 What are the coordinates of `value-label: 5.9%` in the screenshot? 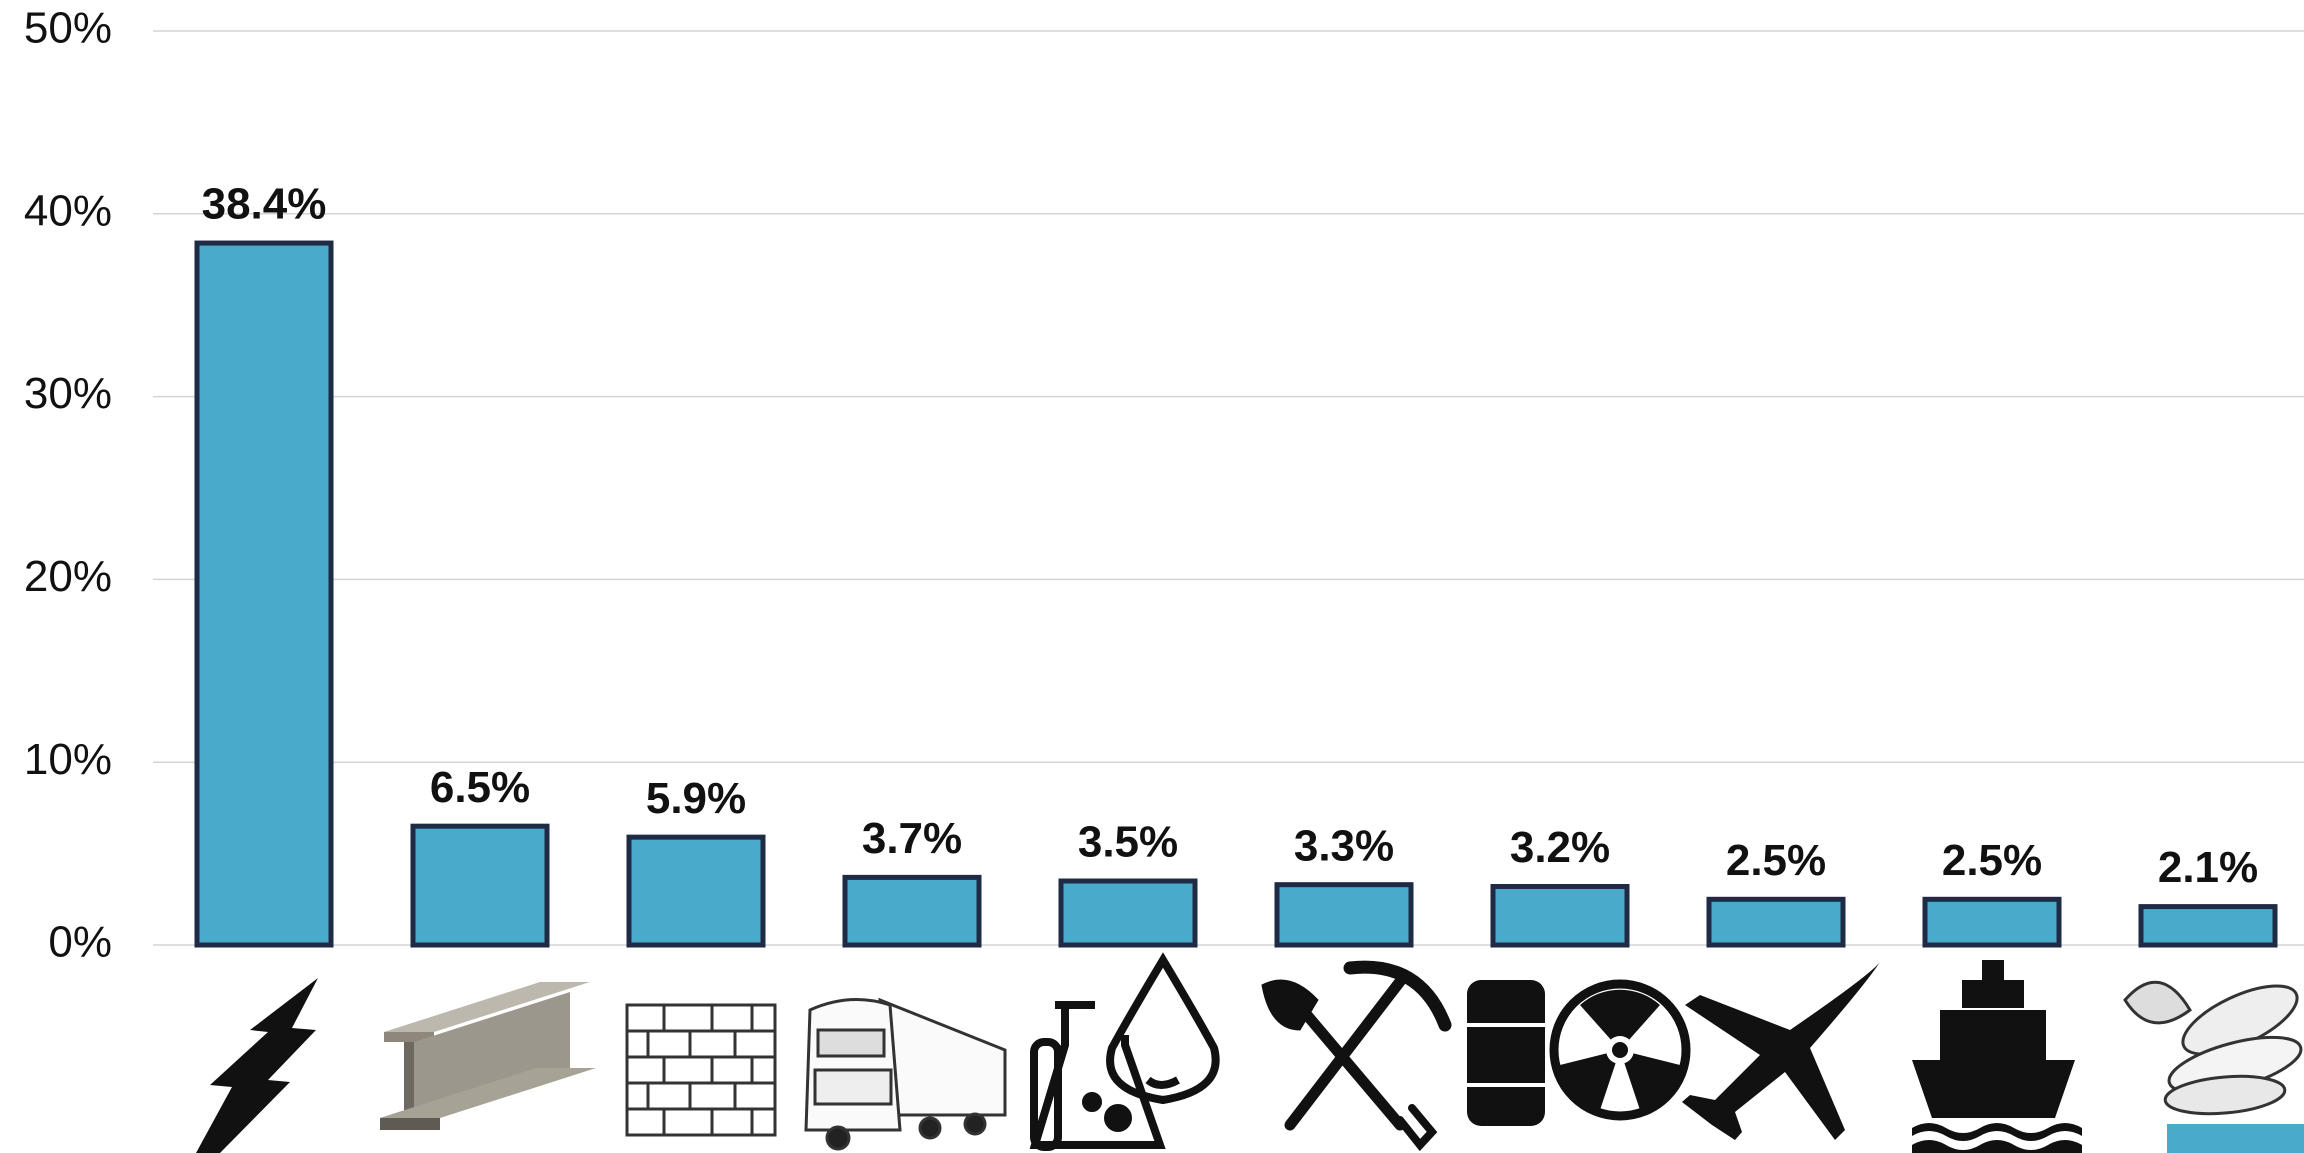 It's located at (696, 798).